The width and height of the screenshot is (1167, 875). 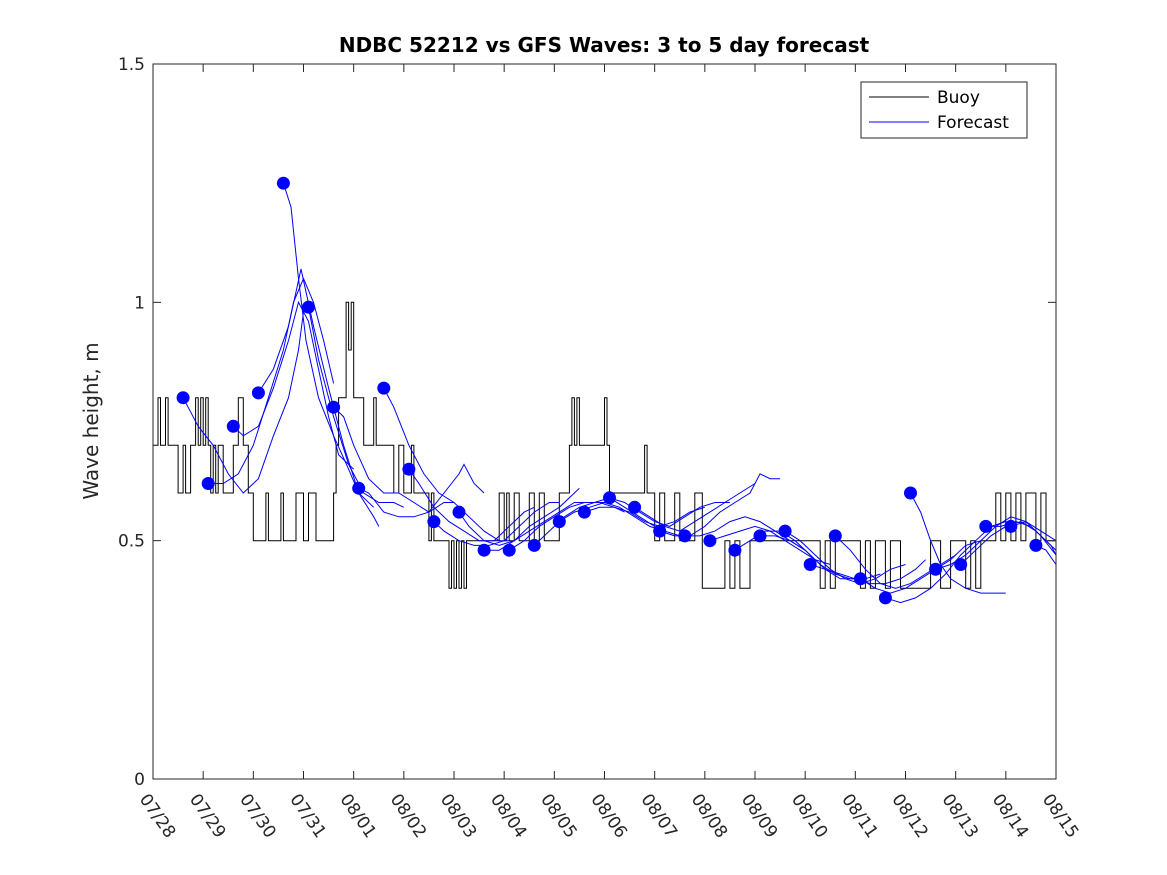 I want to click on y-tick-label-0: 0, so click(x=139, y=780).